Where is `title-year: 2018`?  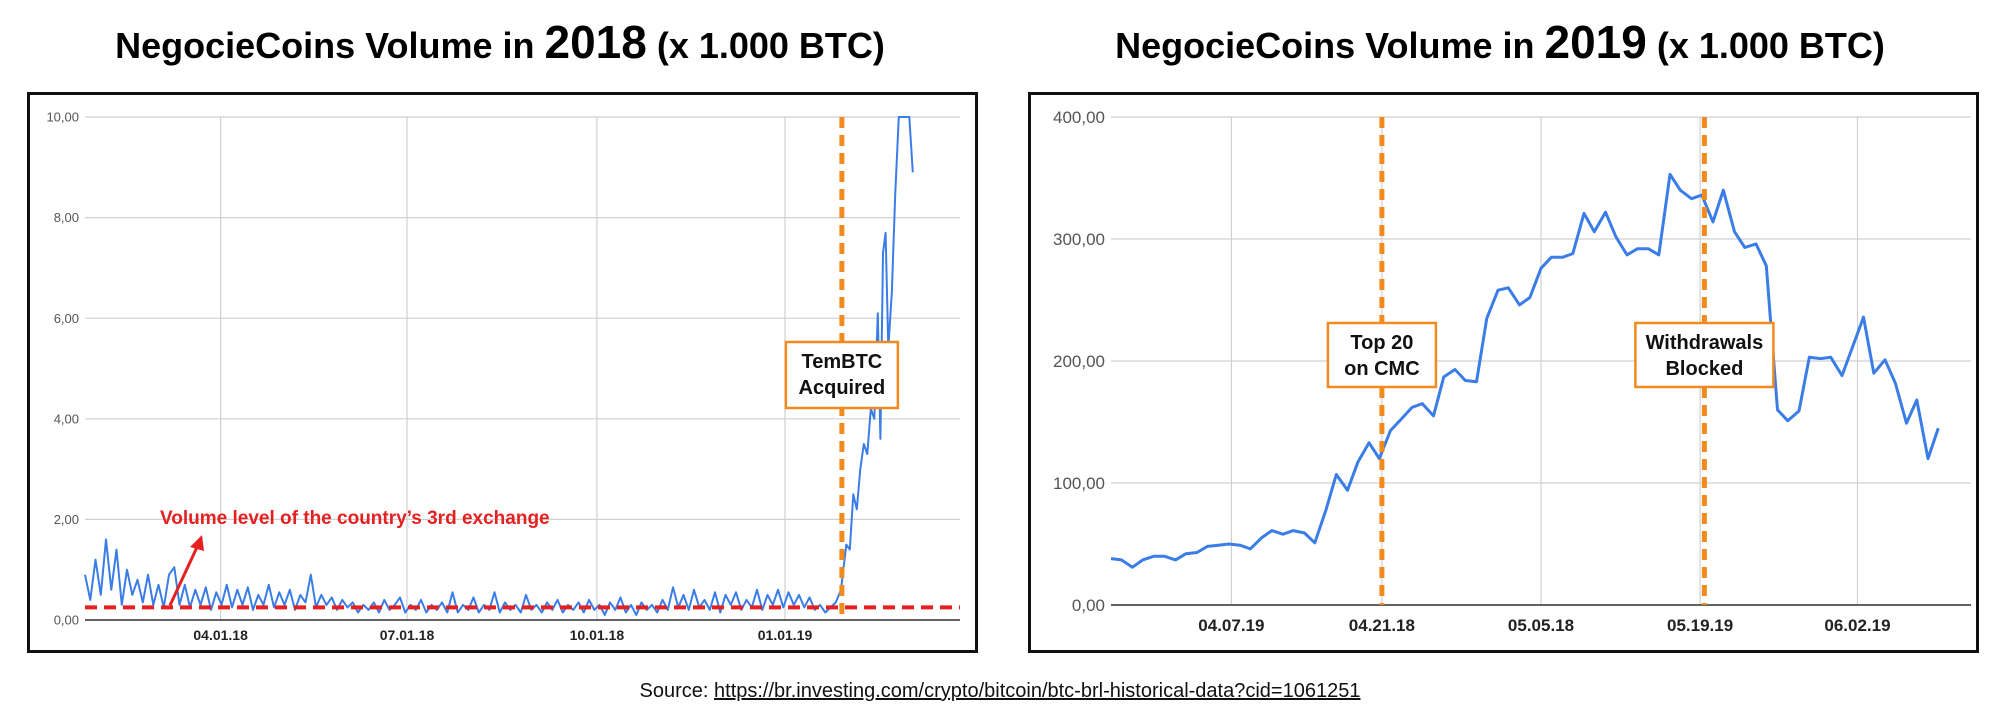
title-year: 2018 is located at coordinates (595, 42).